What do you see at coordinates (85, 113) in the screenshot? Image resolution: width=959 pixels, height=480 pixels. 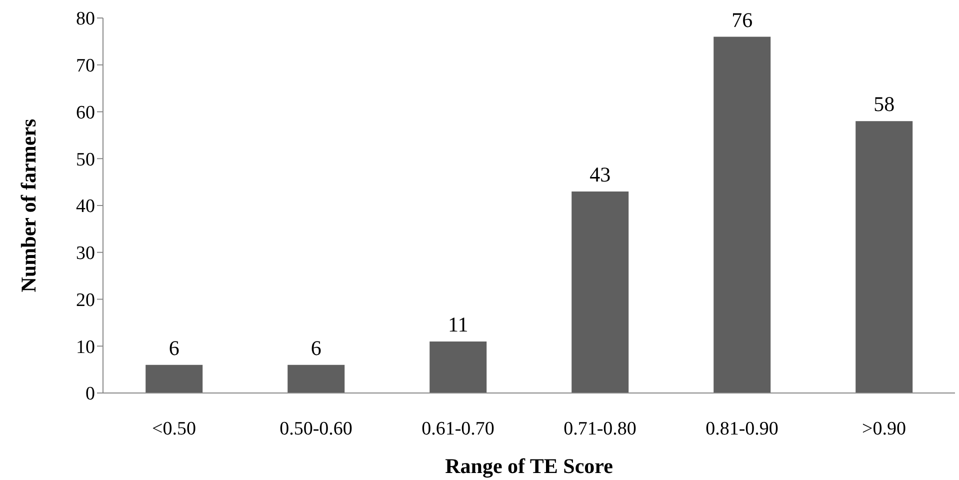 I see `y-tick-label: 60` at bounding box center [85, 113].